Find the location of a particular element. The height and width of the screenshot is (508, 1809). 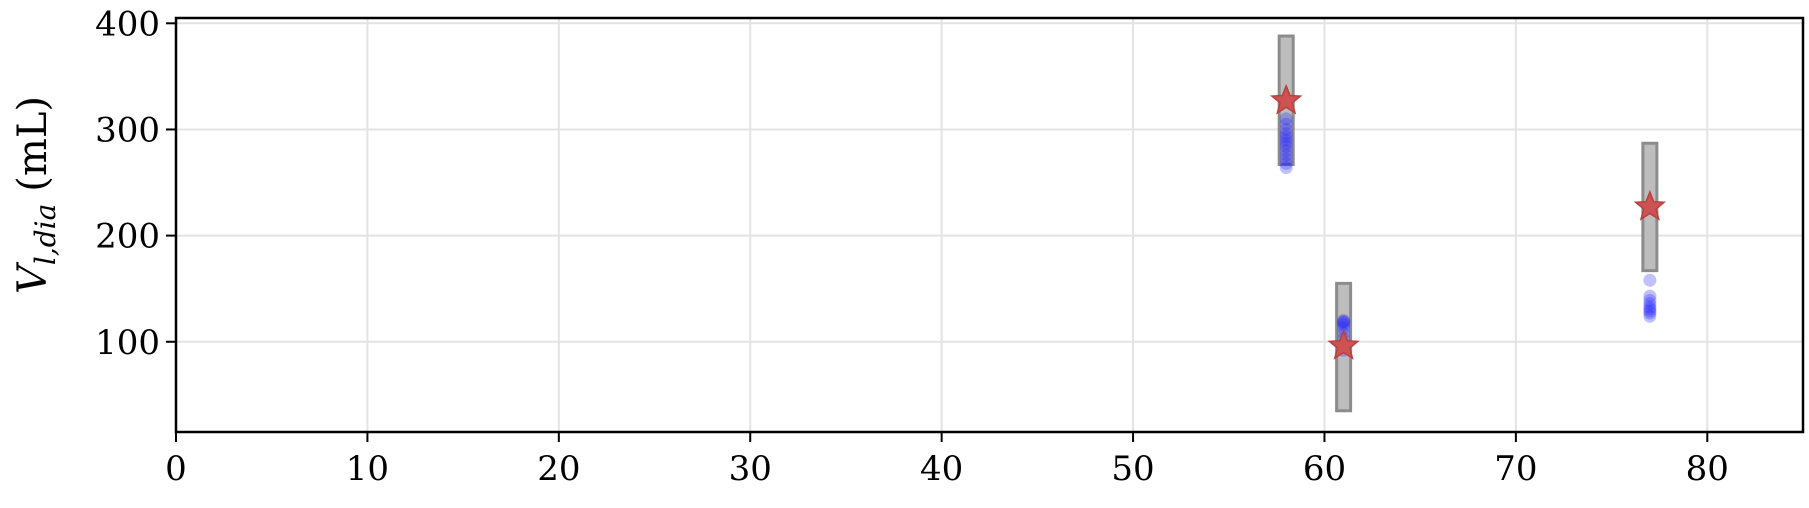

x-tick-label: 50 is located at coordinates (1132, 469).